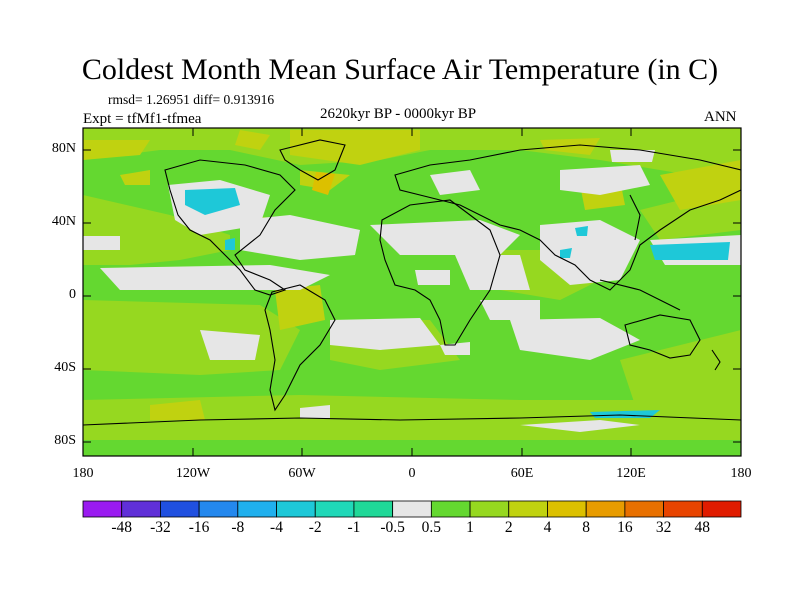 This screenshot has height=600, width=800. What do you see at coordinates (199, 527) in the screenshot?
I see `colorbar-label: -16` at bounding box center [199, 527].